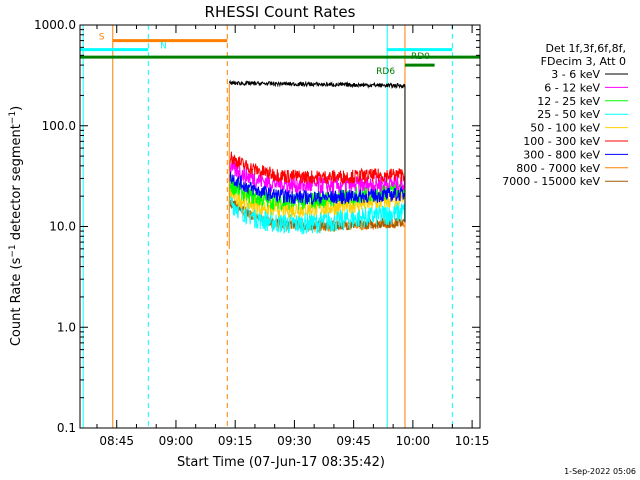  What do you see at coordinates (413, 441) in the screenshot?
I see `x-tick-label-5: 10:00` at bounding box center [413, 441].